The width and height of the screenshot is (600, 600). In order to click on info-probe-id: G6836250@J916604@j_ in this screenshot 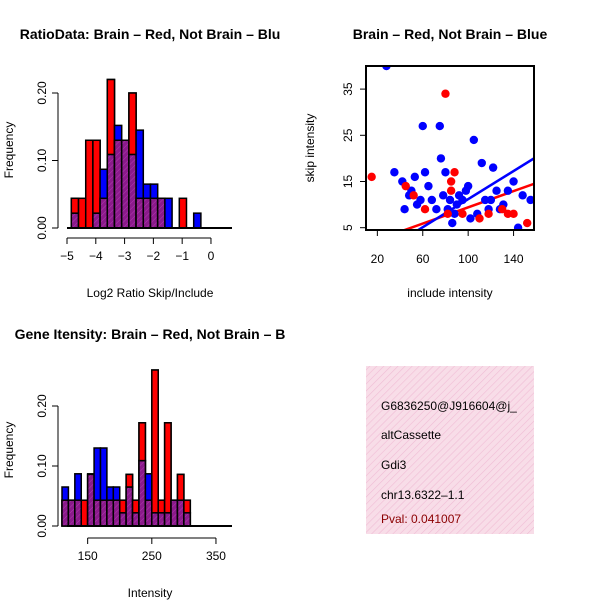, I will do `click(449, 406)`.